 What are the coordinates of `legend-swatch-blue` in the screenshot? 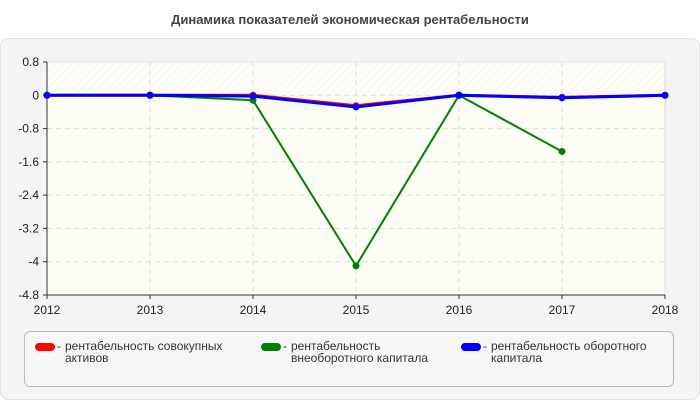 It's located at (471, 347).